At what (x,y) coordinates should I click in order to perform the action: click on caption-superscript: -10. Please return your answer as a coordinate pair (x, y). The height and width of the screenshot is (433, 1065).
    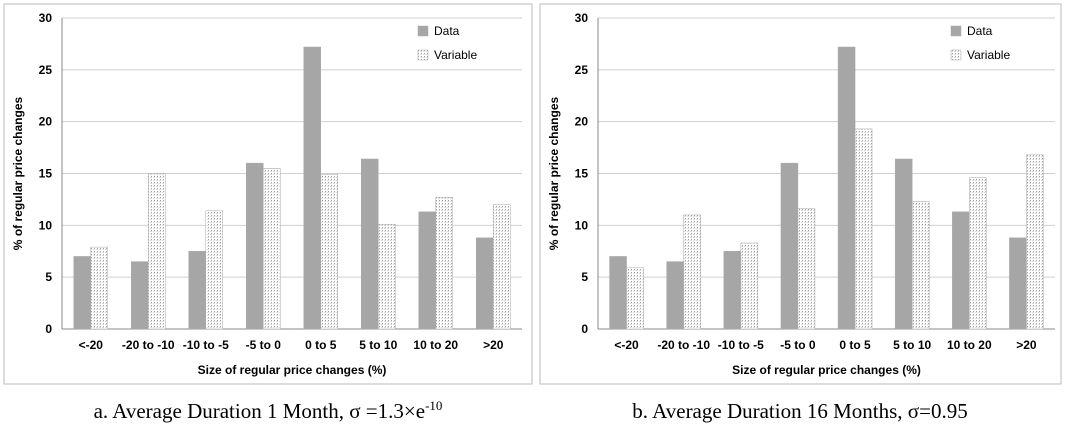
    Looking at the image, I should click on (433, 405).